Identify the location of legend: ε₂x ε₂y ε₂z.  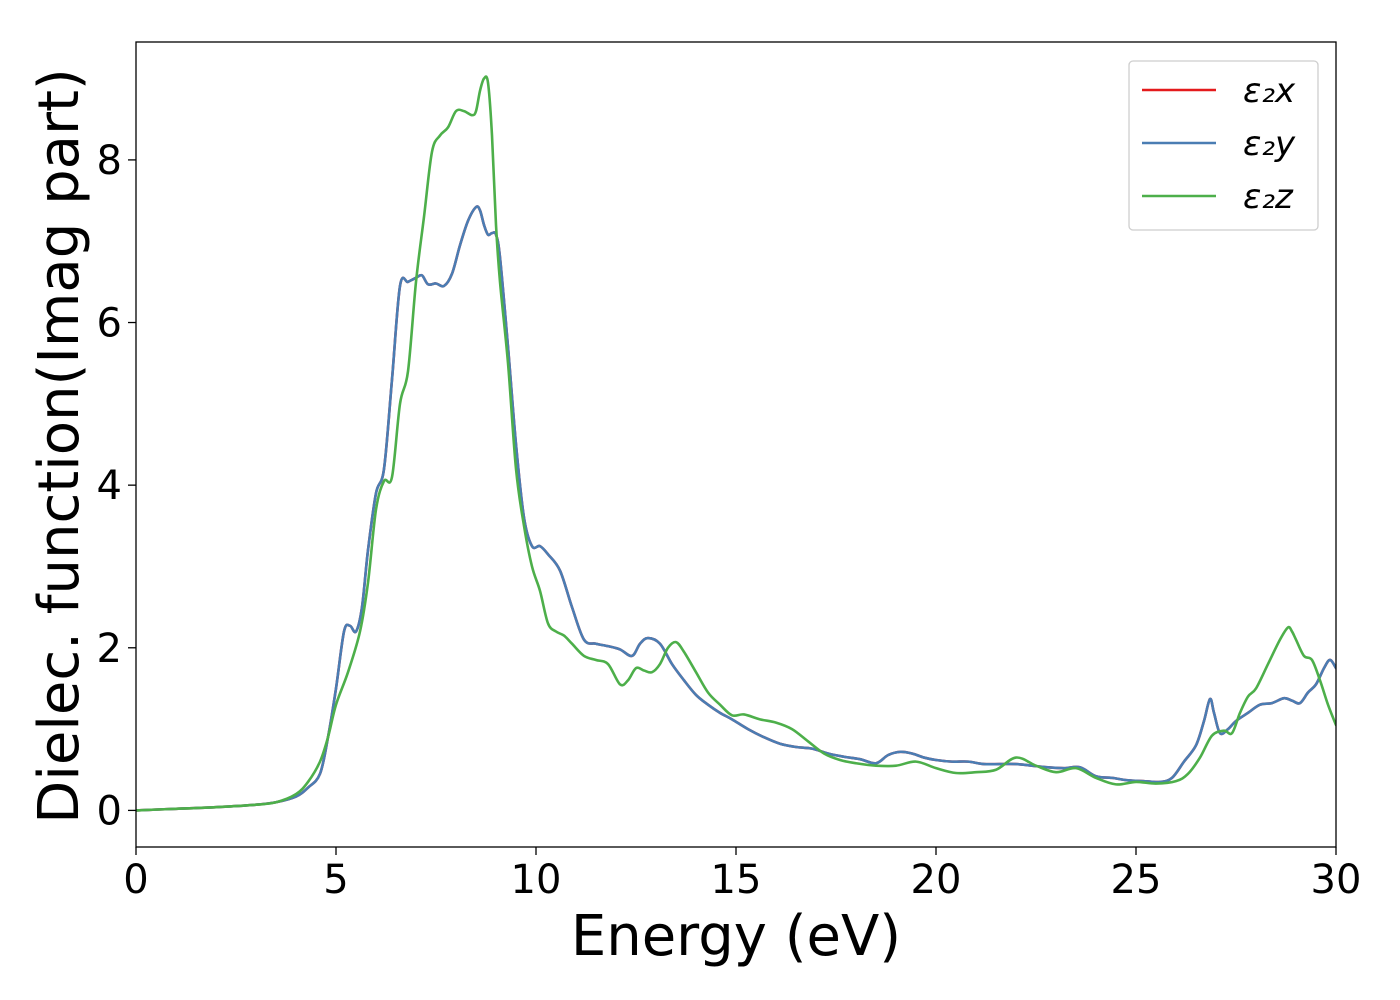
(1223, 145).